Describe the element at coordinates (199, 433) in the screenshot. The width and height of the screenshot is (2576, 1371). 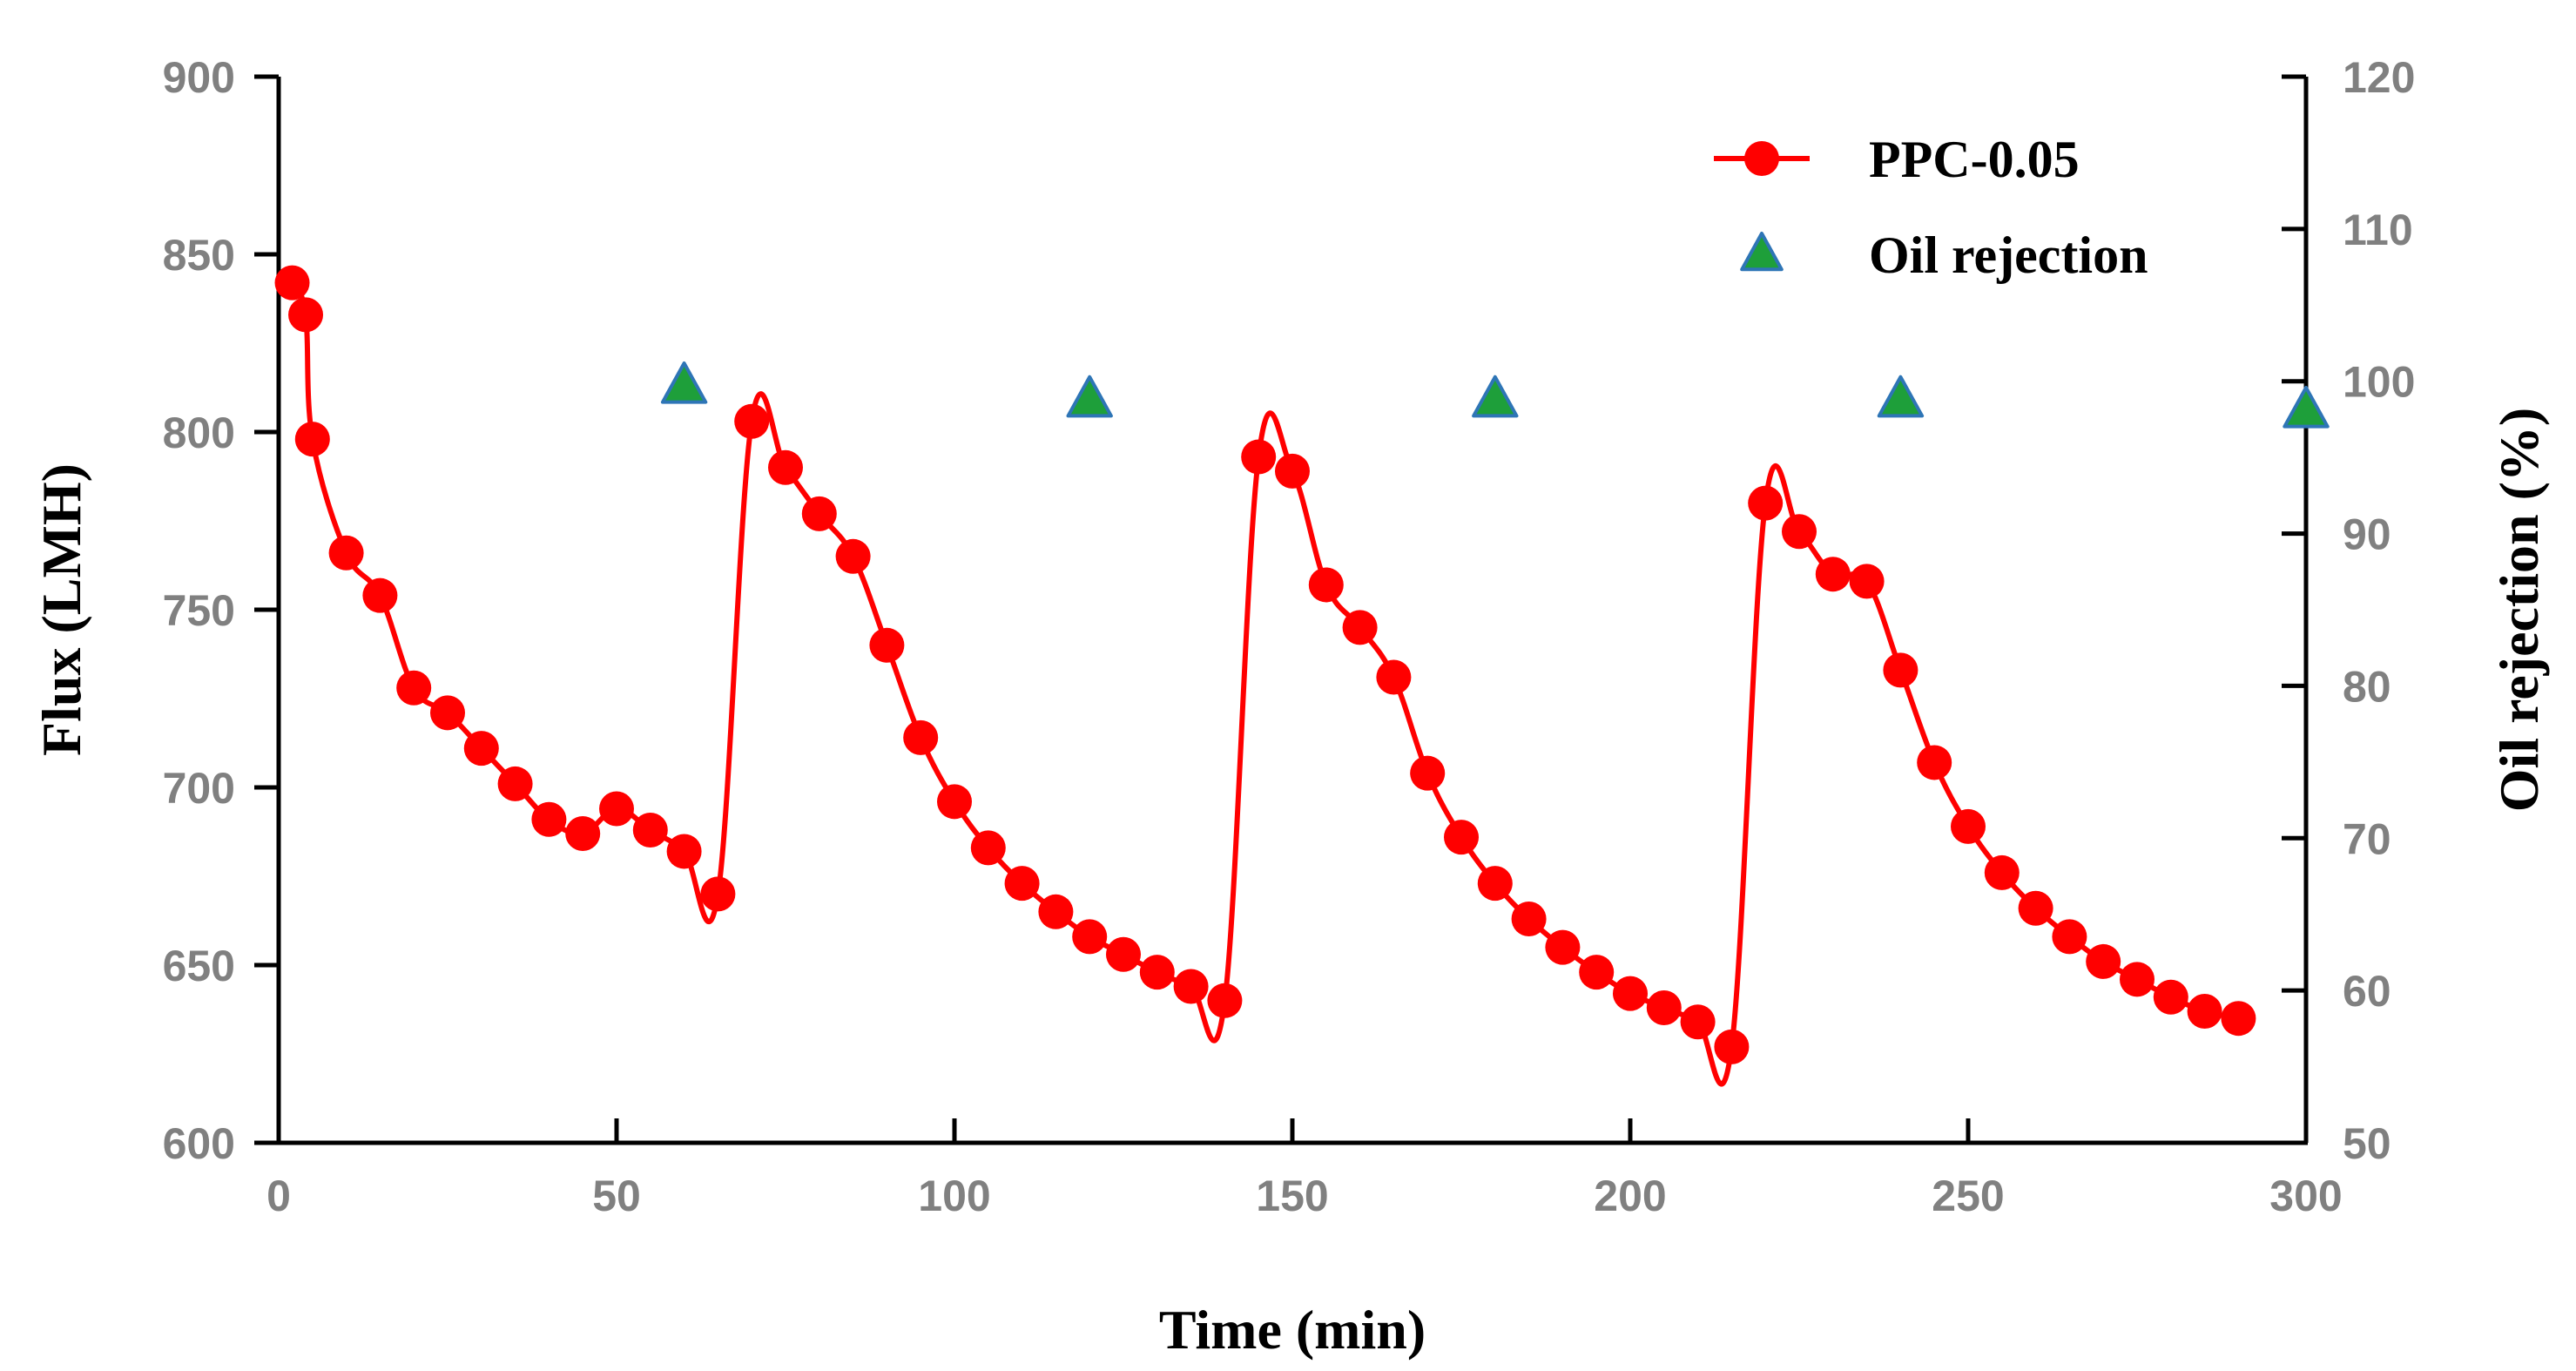
I see `y-tick-label: 800` at that location.